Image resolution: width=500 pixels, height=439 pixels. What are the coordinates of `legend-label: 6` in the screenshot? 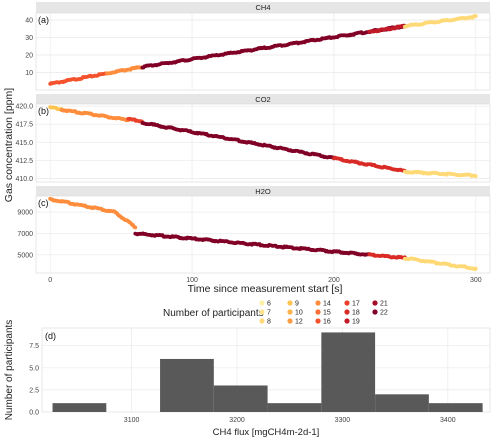 It's located at (269, 304).